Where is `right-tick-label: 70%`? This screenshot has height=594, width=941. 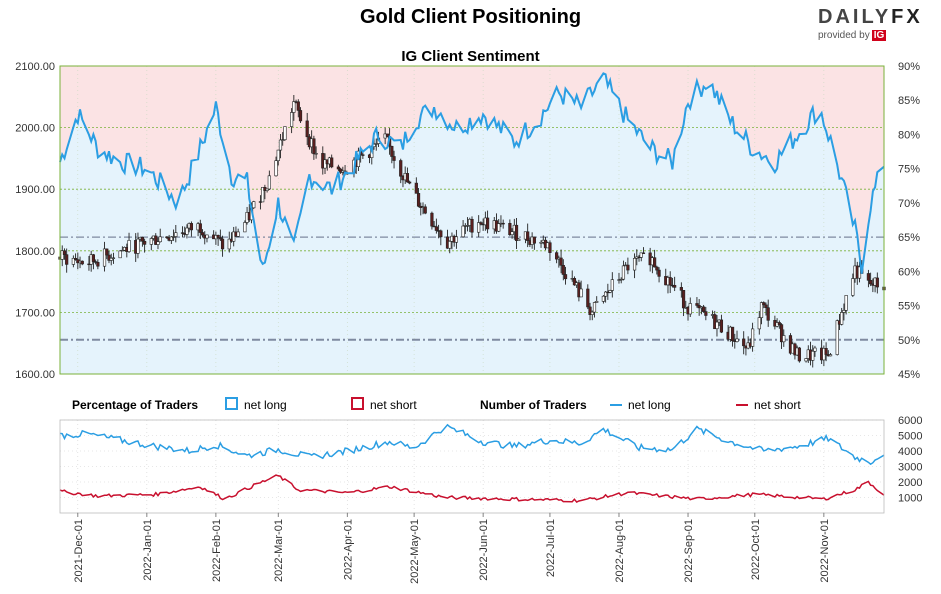
right-tick-label: 70% is located at coordinates (909, 204).